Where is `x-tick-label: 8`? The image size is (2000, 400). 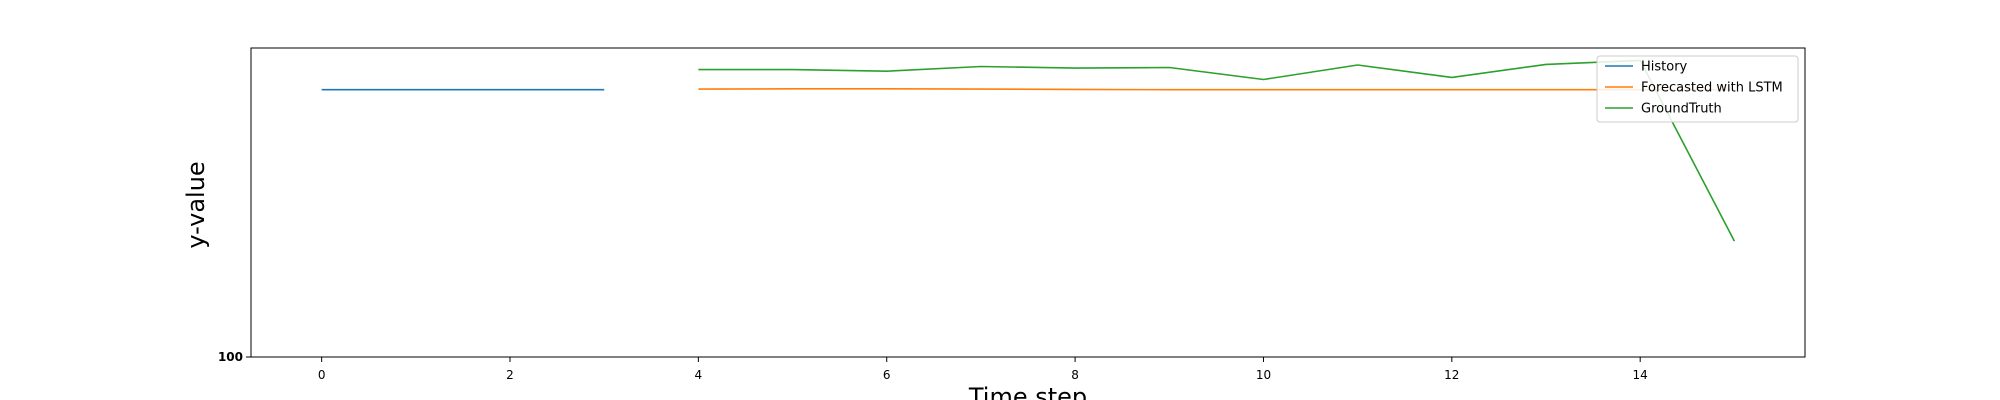 x-tick-label: 8 is located at coordinates (1075, 375).